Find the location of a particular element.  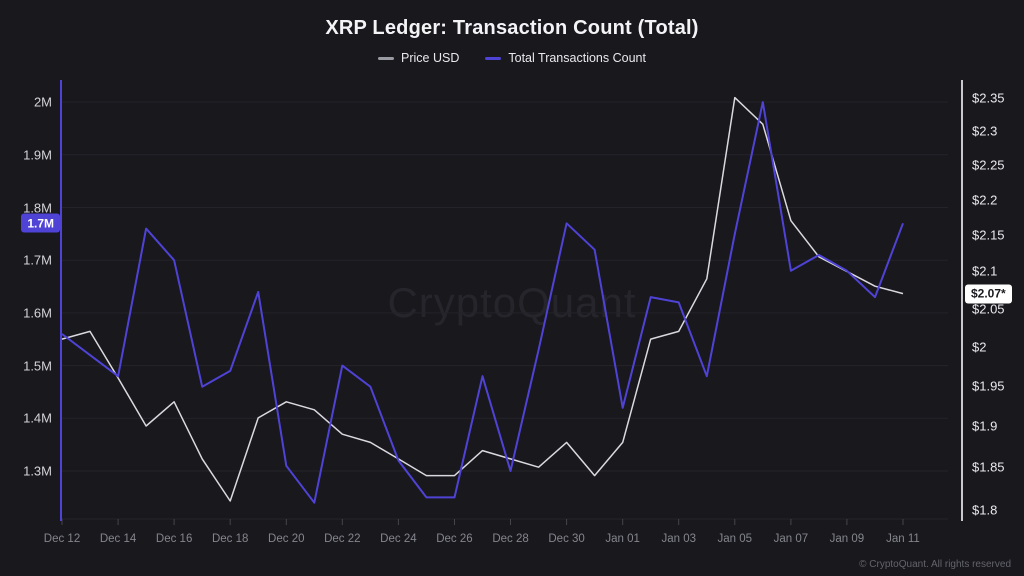

right-axis-tick: $1.9 is located at coordinates (985, 426).